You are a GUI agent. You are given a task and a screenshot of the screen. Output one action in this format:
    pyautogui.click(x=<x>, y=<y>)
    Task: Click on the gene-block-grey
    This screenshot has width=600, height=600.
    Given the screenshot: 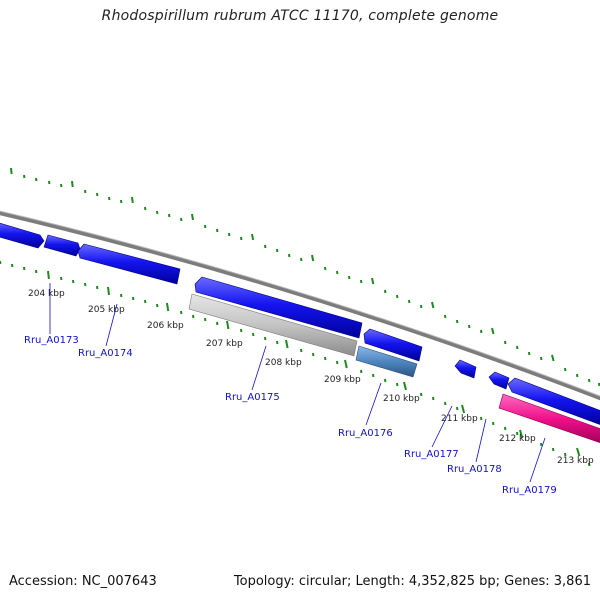 What is the action you would take?
    pyautogui.click(x=273, y=325)
    